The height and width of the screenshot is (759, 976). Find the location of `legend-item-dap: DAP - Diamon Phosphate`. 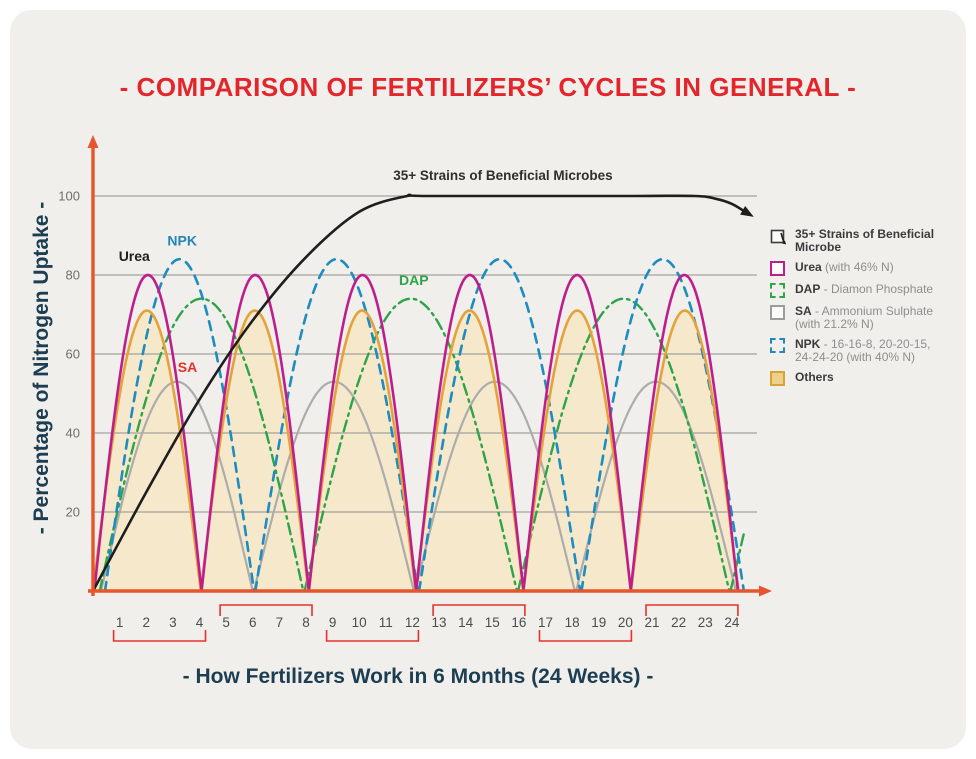

legend-item-dap: DAP - Diamon Phosphate is located at coordinates (872, 290).